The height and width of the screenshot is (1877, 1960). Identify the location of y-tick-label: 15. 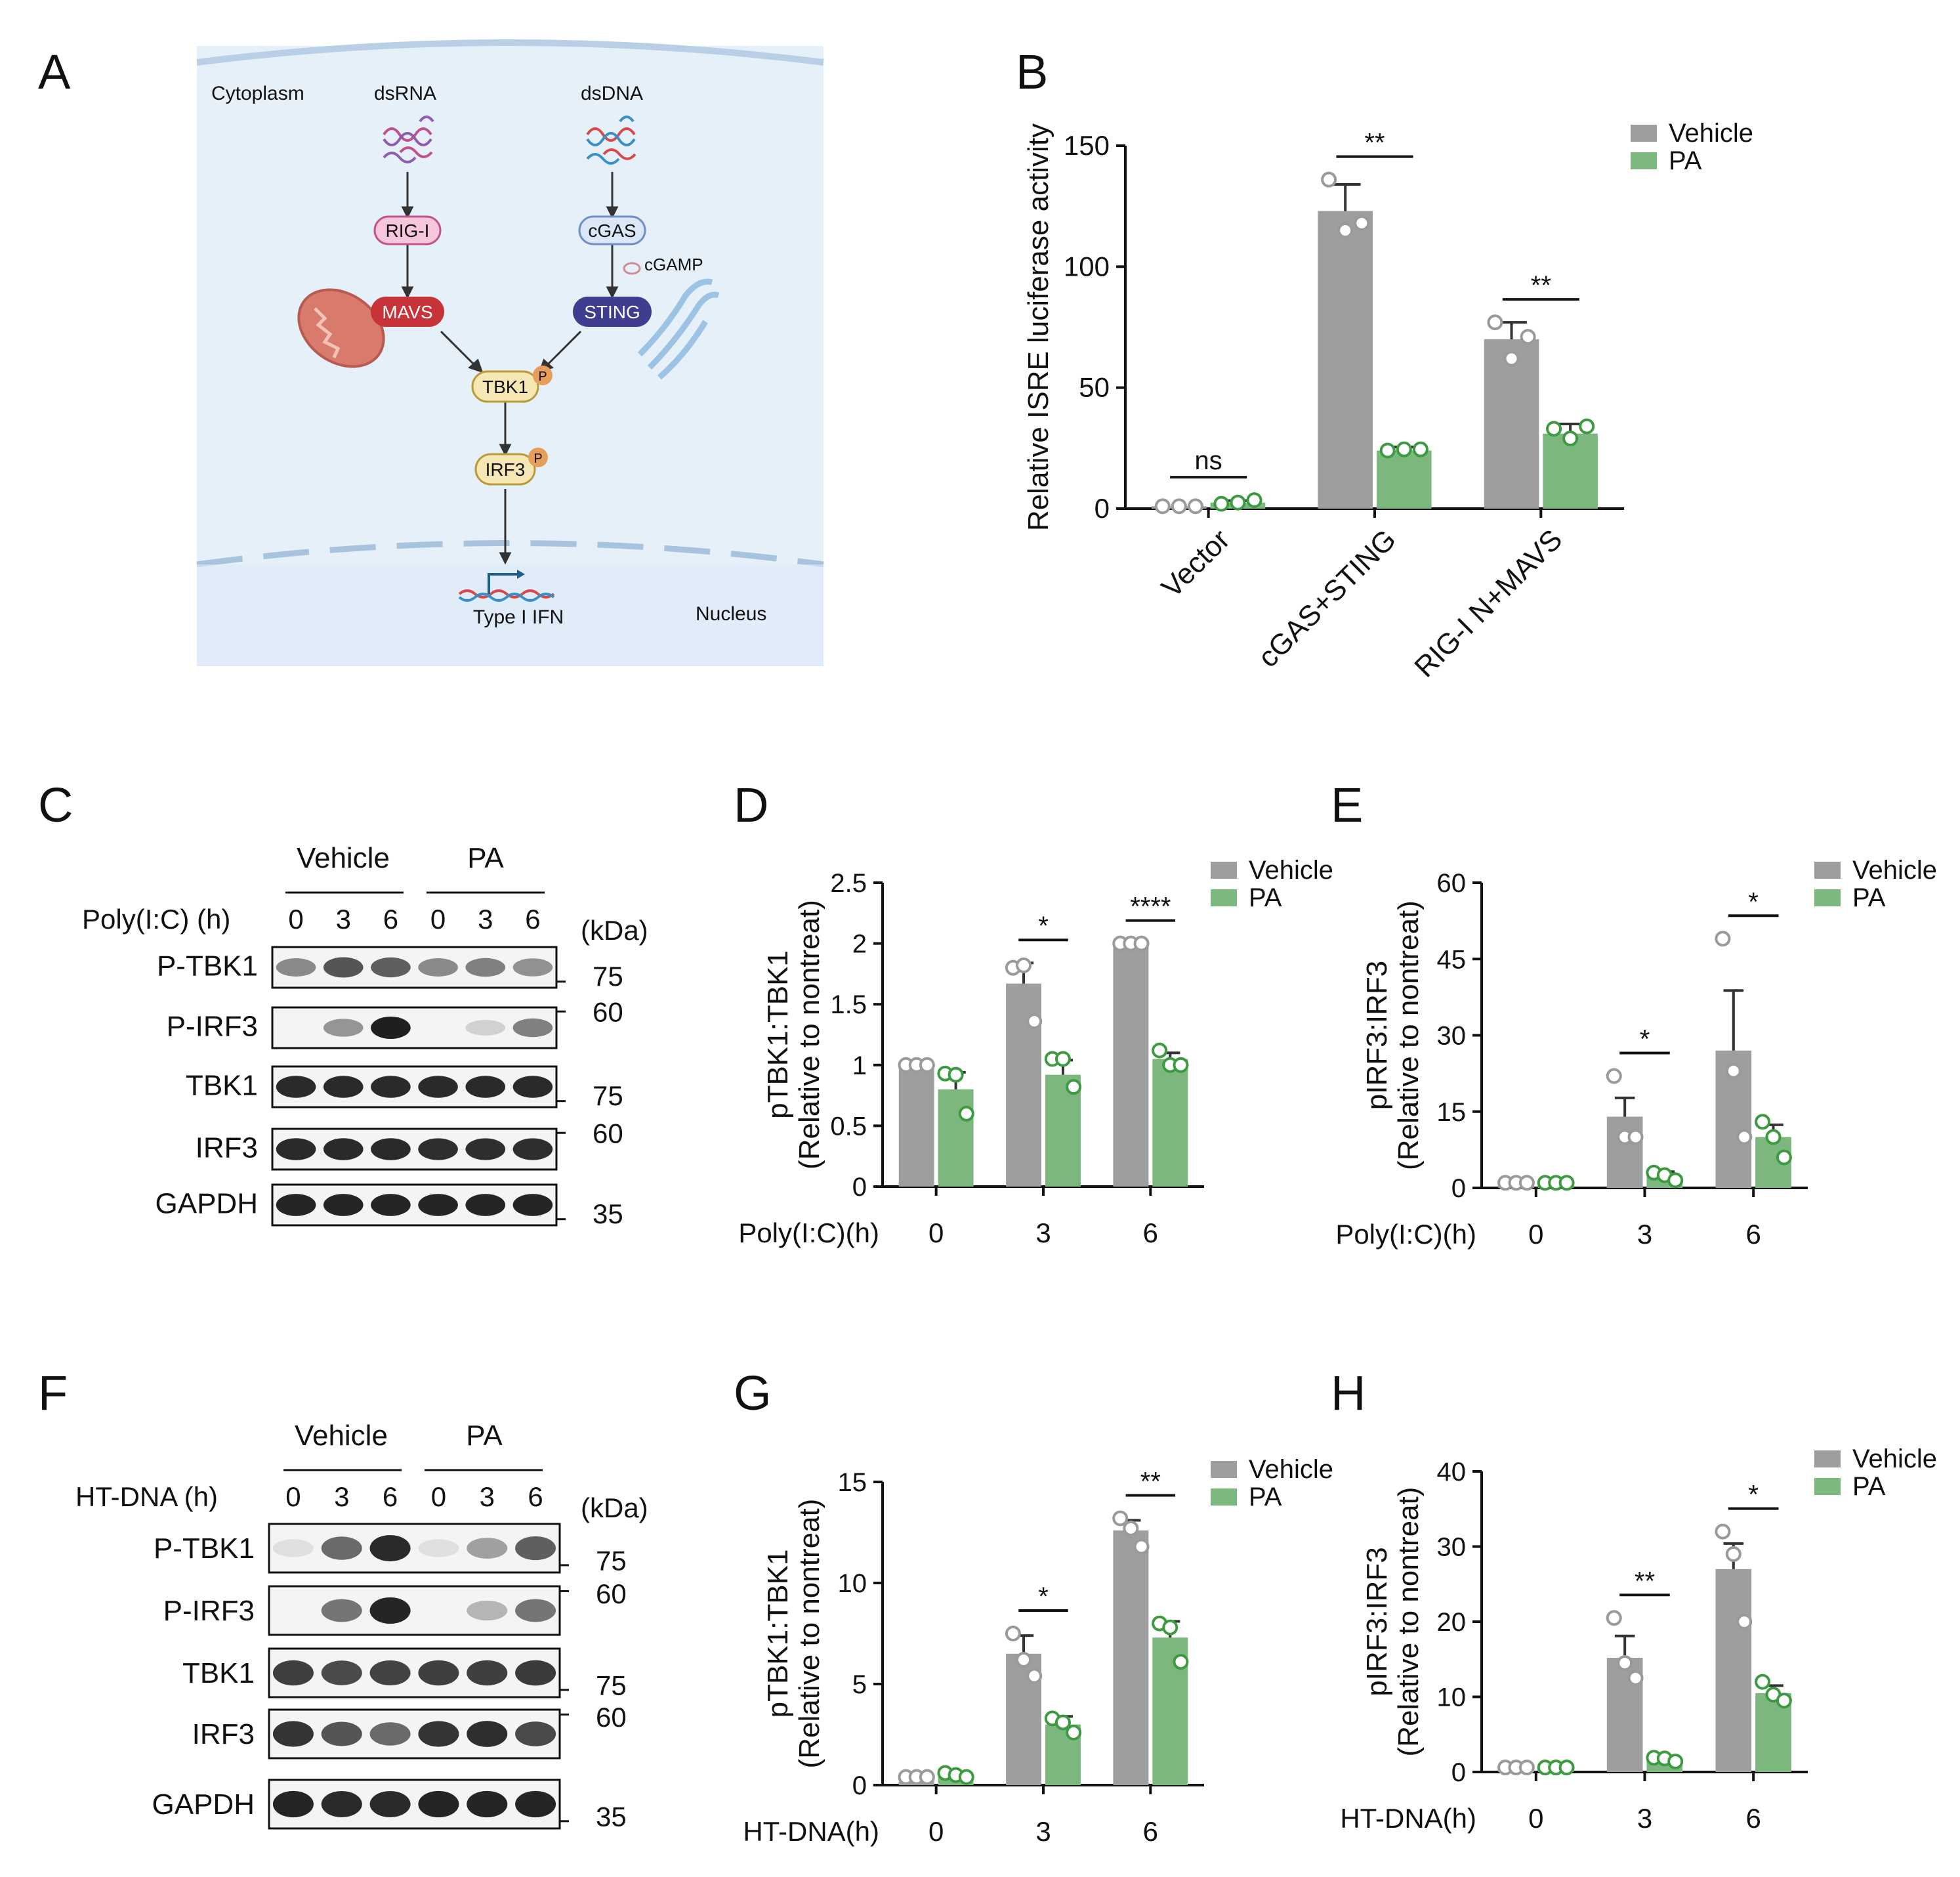
(853, 1482).